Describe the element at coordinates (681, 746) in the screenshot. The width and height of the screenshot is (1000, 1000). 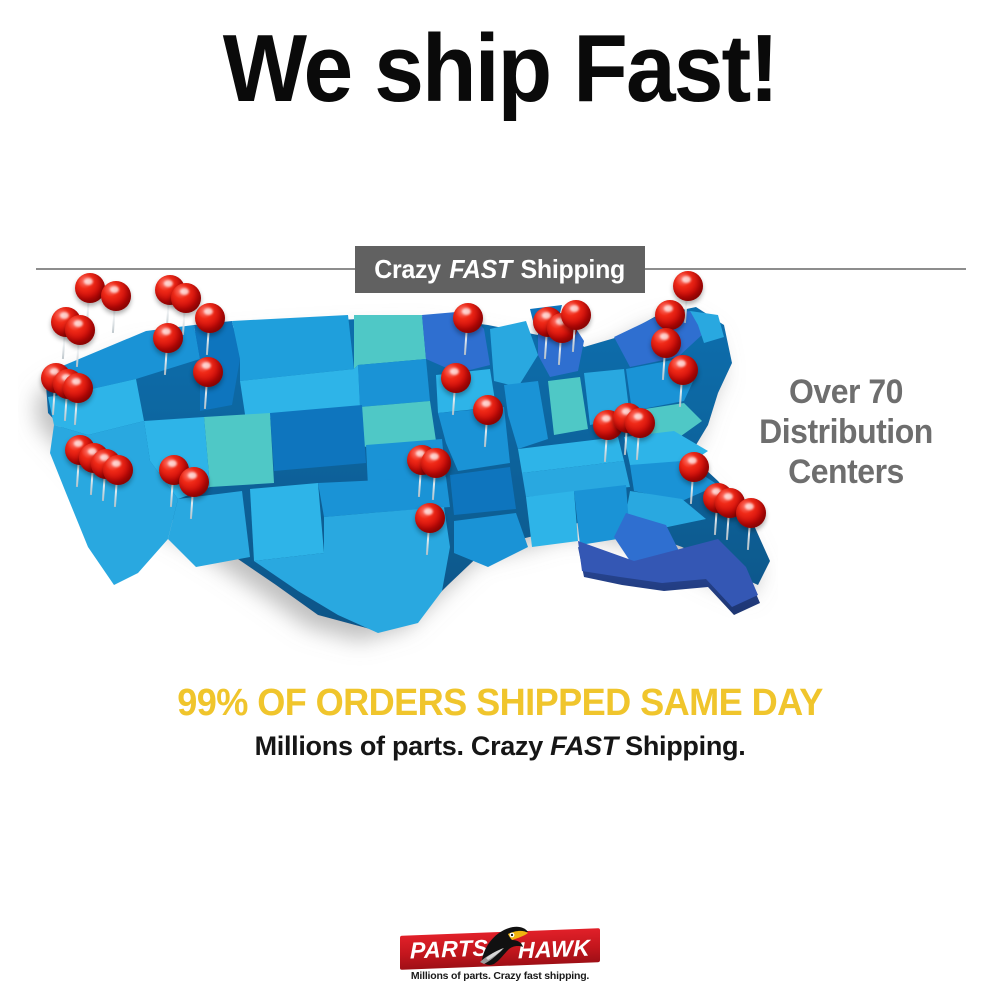
I see `subcopy-suffix: Shipping.` at that location.